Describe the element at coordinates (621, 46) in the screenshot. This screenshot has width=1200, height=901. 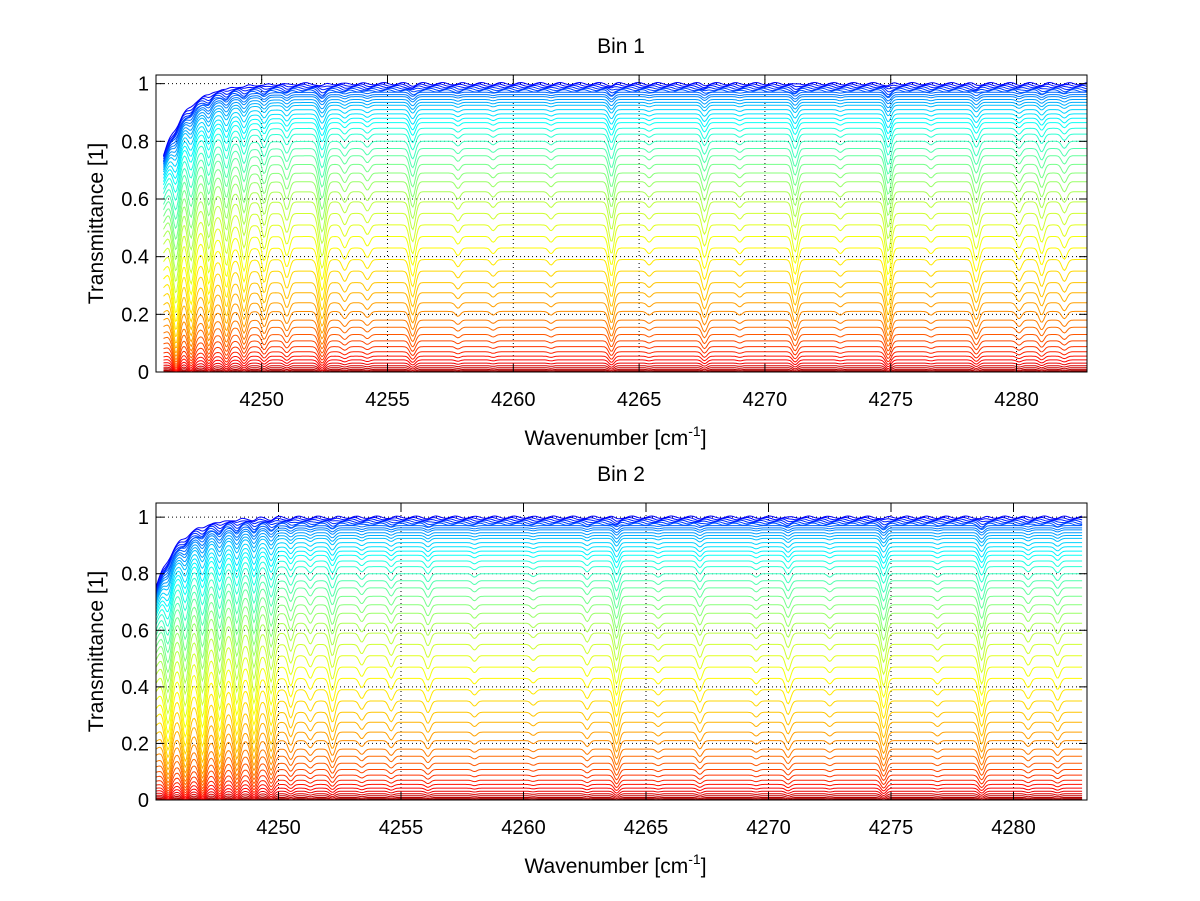
I see `chart-title: Bin 1` at that location.